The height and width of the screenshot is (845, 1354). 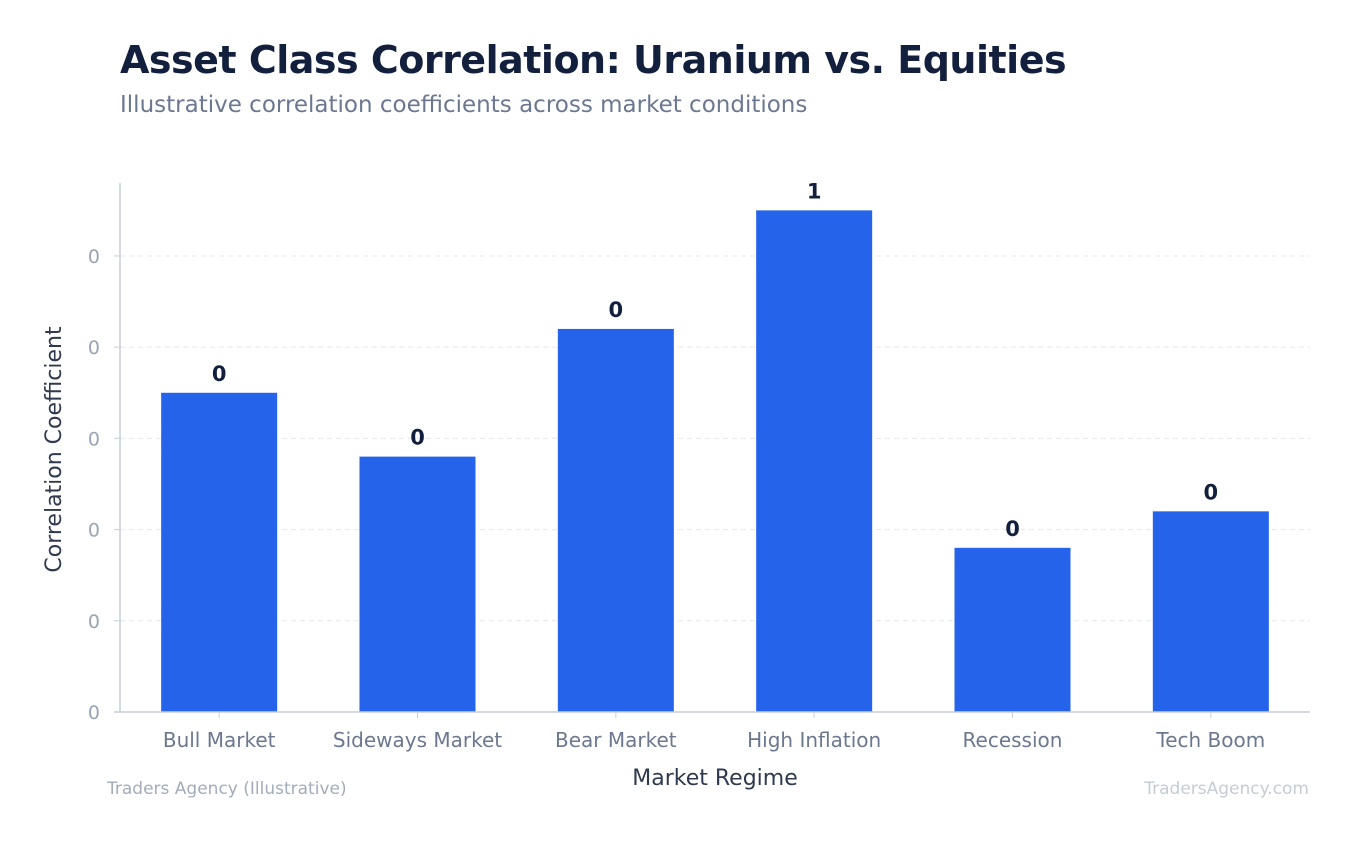 What do you see at coordinates (1226, 789) in the screenshot?
I see `website-credit: TradersAgency.com` at bounding box center [1226, 789].